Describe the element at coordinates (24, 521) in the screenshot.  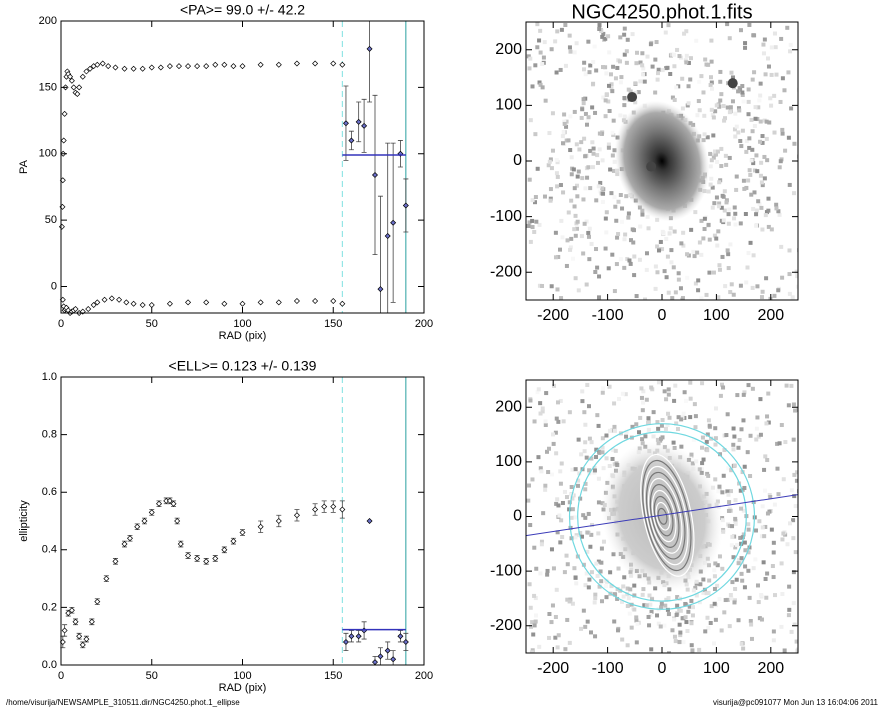
I see `y-axis-label: ellipticity` at that location.